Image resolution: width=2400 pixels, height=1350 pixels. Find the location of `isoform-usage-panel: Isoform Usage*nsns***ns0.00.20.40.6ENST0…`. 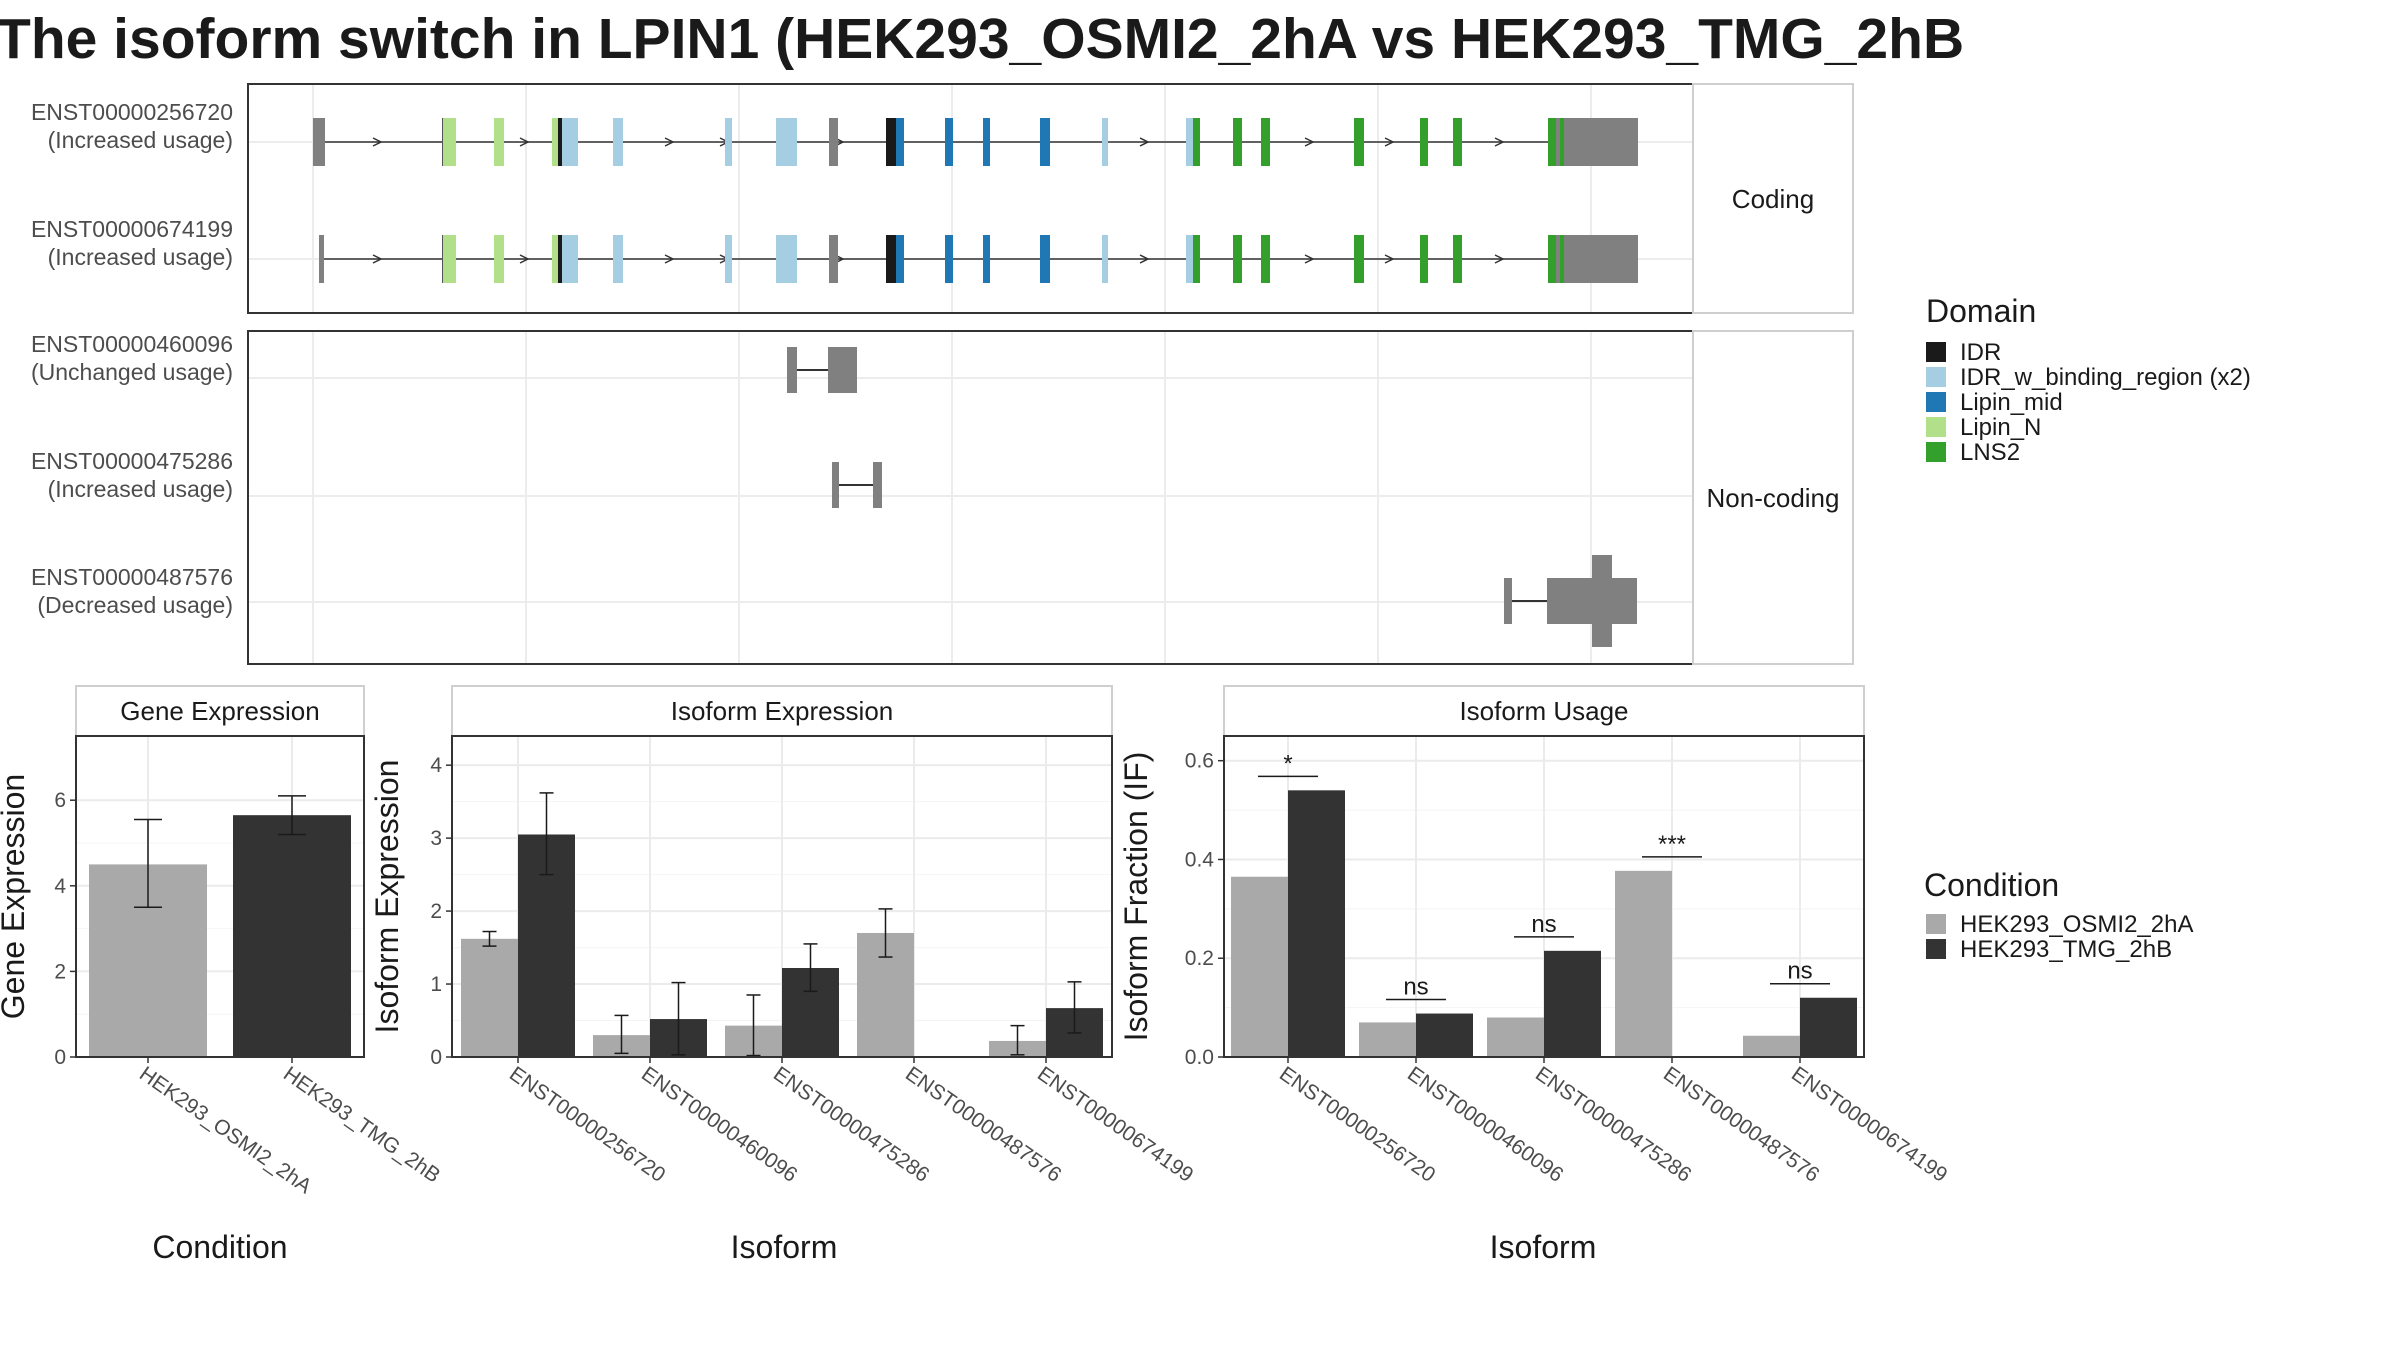

isoform-usage-panel: Isoform Usage*nsns***ns0.00.20.40.6ENST0… is located at coordinates (1534, 975).